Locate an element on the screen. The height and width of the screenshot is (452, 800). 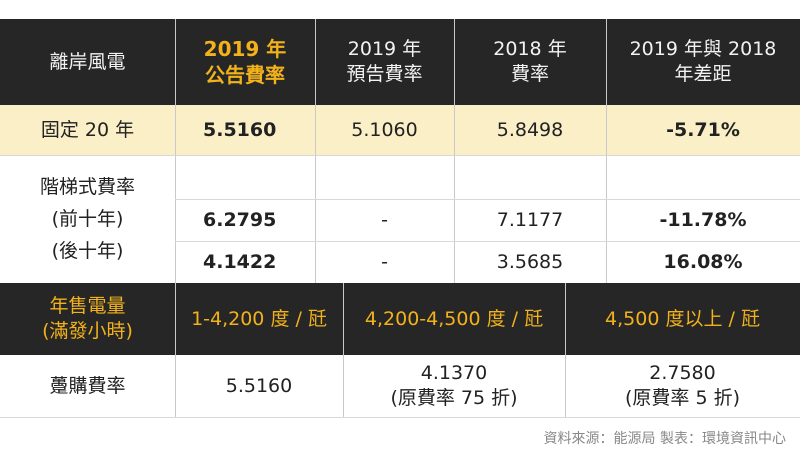
wholesale-range2-note: (原費率 75 折) is located at coordinates (454, 398).